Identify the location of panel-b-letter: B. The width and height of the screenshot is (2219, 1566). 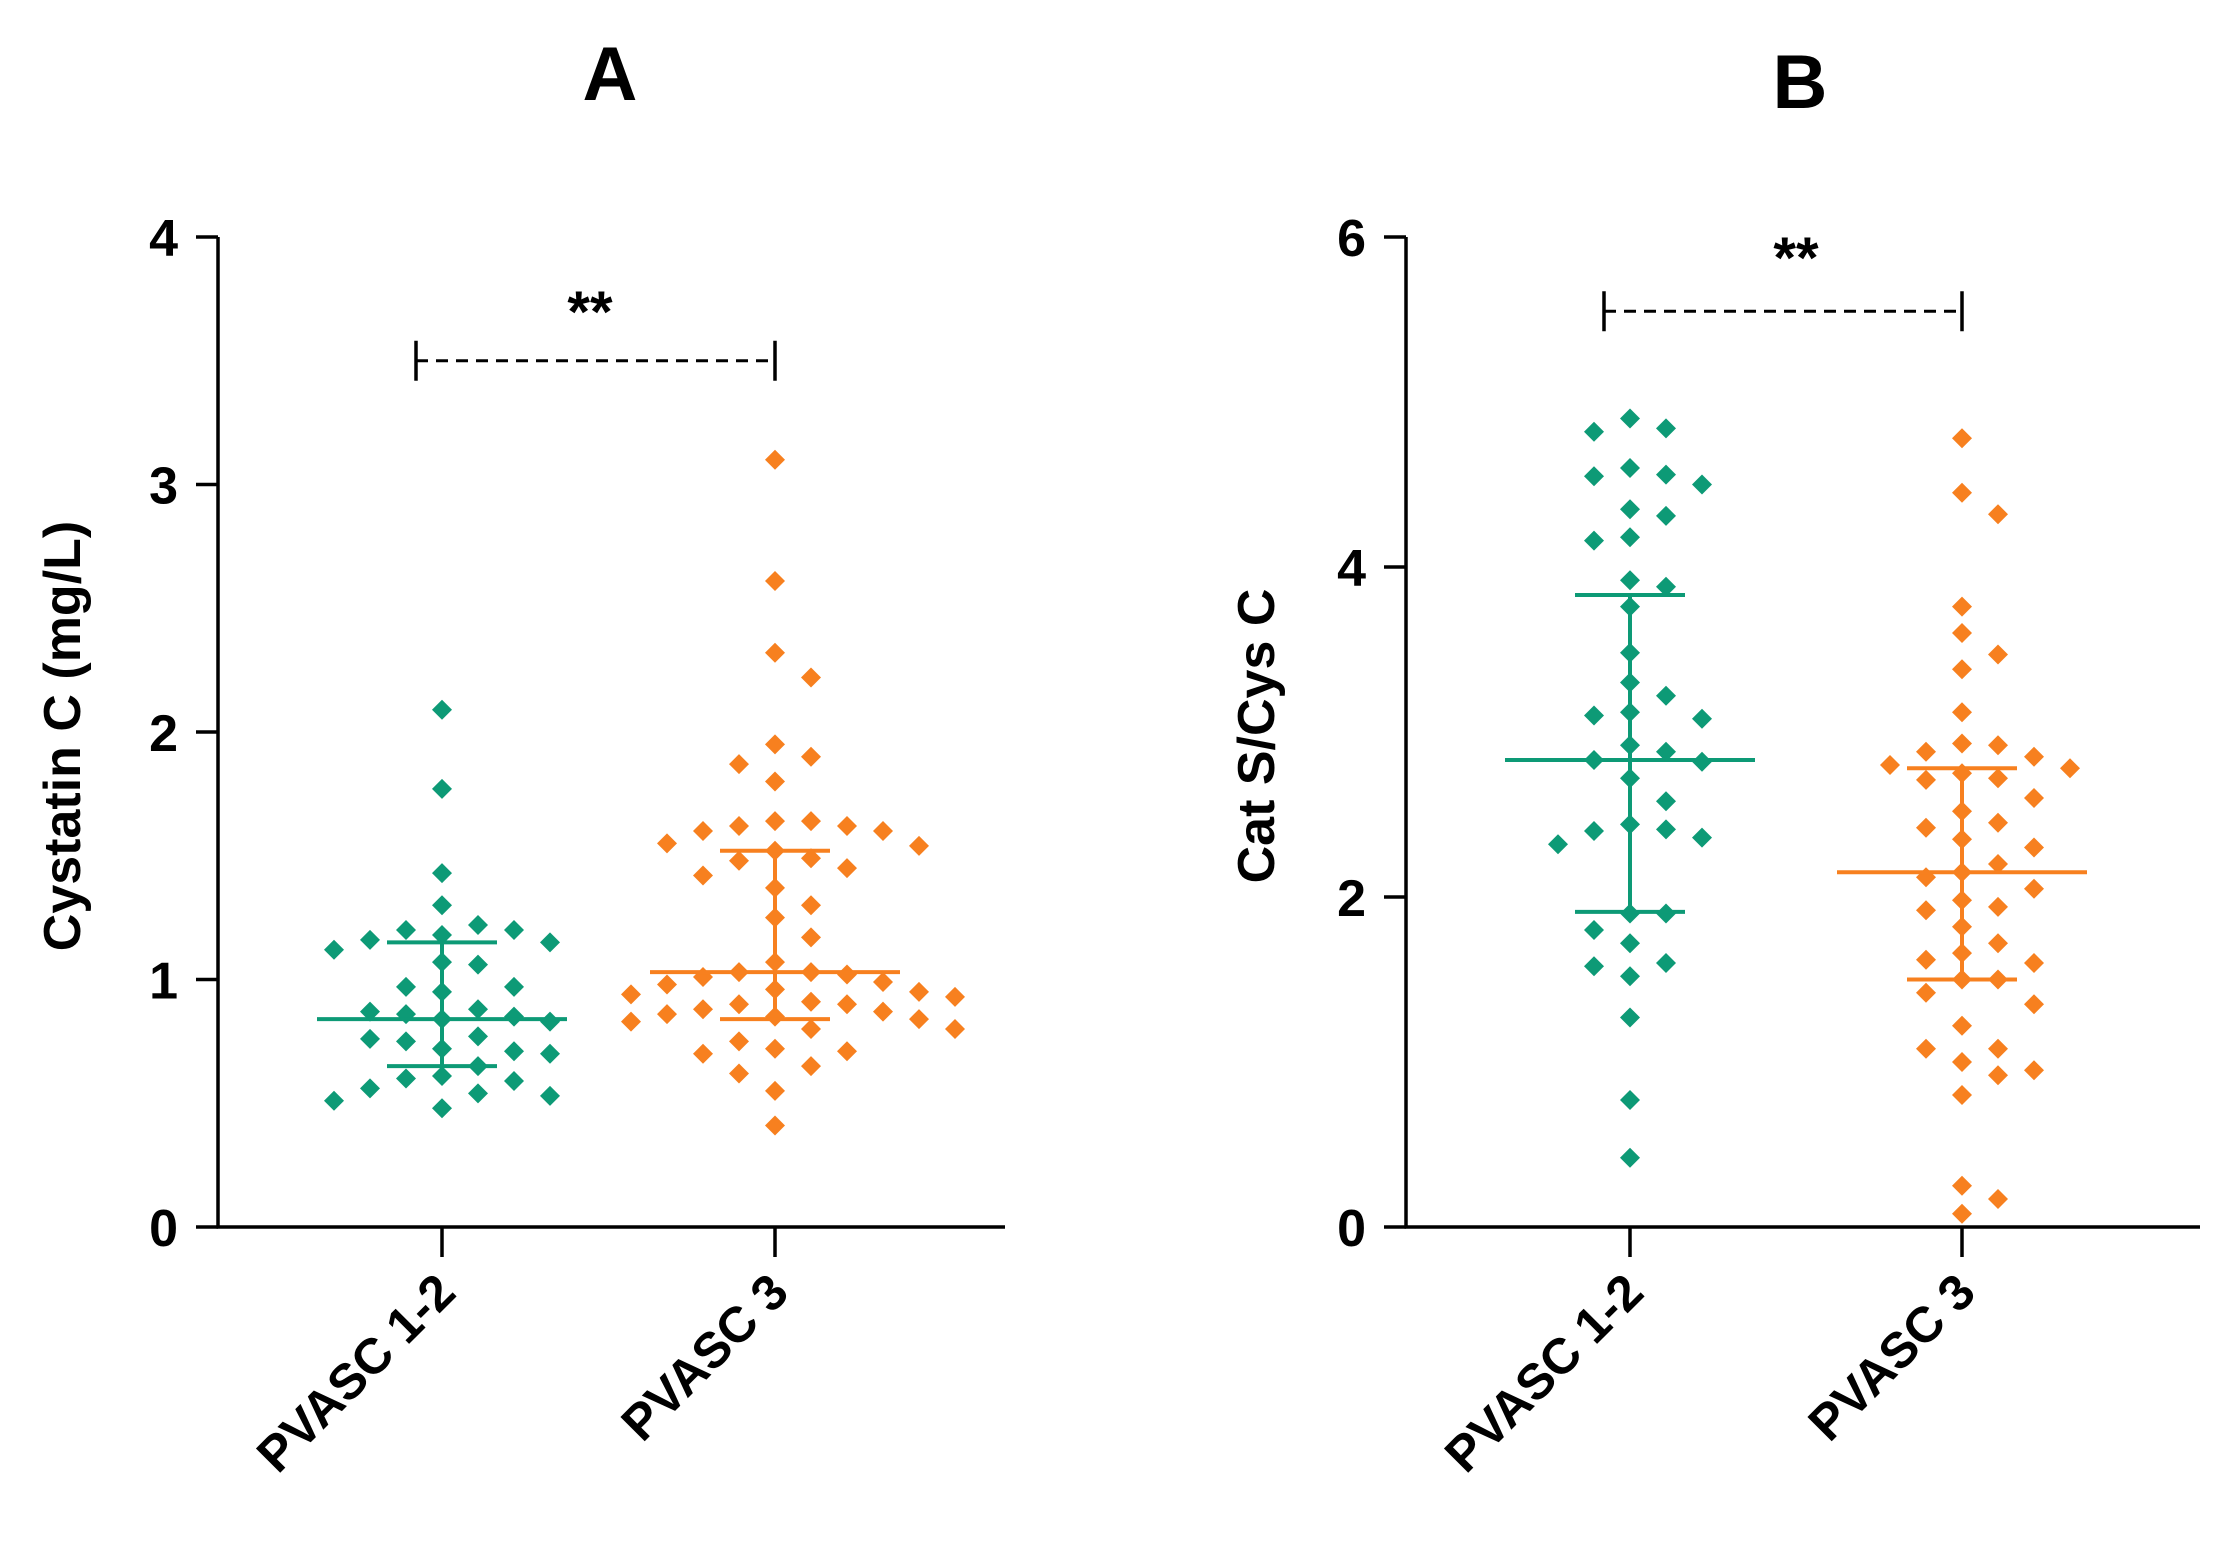
(1800, 82).